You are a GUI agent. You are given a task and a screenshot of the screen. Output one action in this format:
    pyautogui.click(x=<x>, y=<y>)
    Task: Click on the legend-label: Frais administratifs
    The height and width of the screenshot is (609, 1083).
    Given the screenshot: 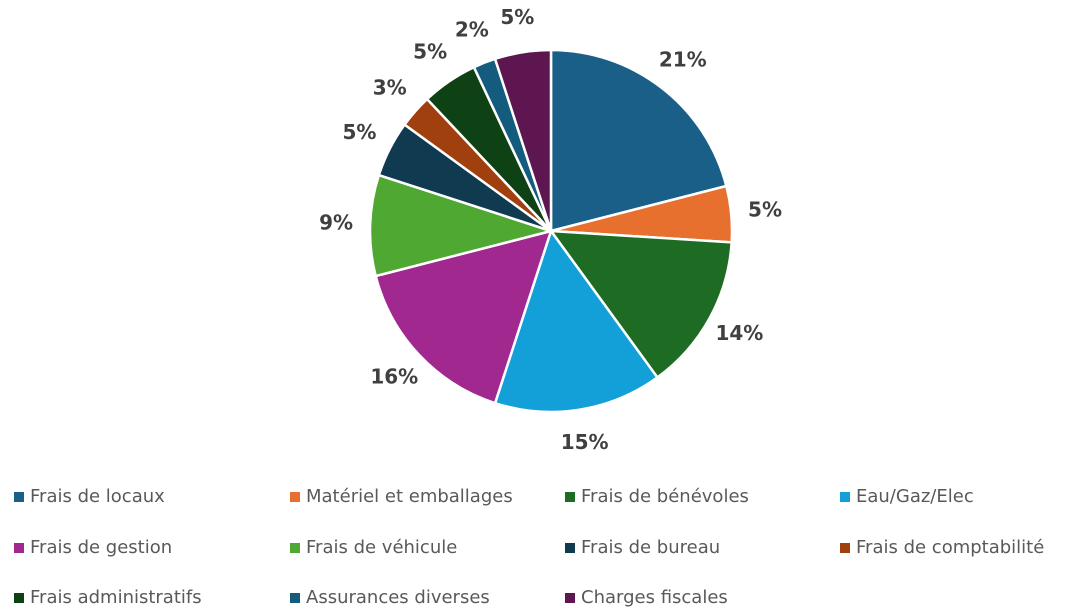 What is the action you would take?
    pyautogui.click(x=116, y=597)
    